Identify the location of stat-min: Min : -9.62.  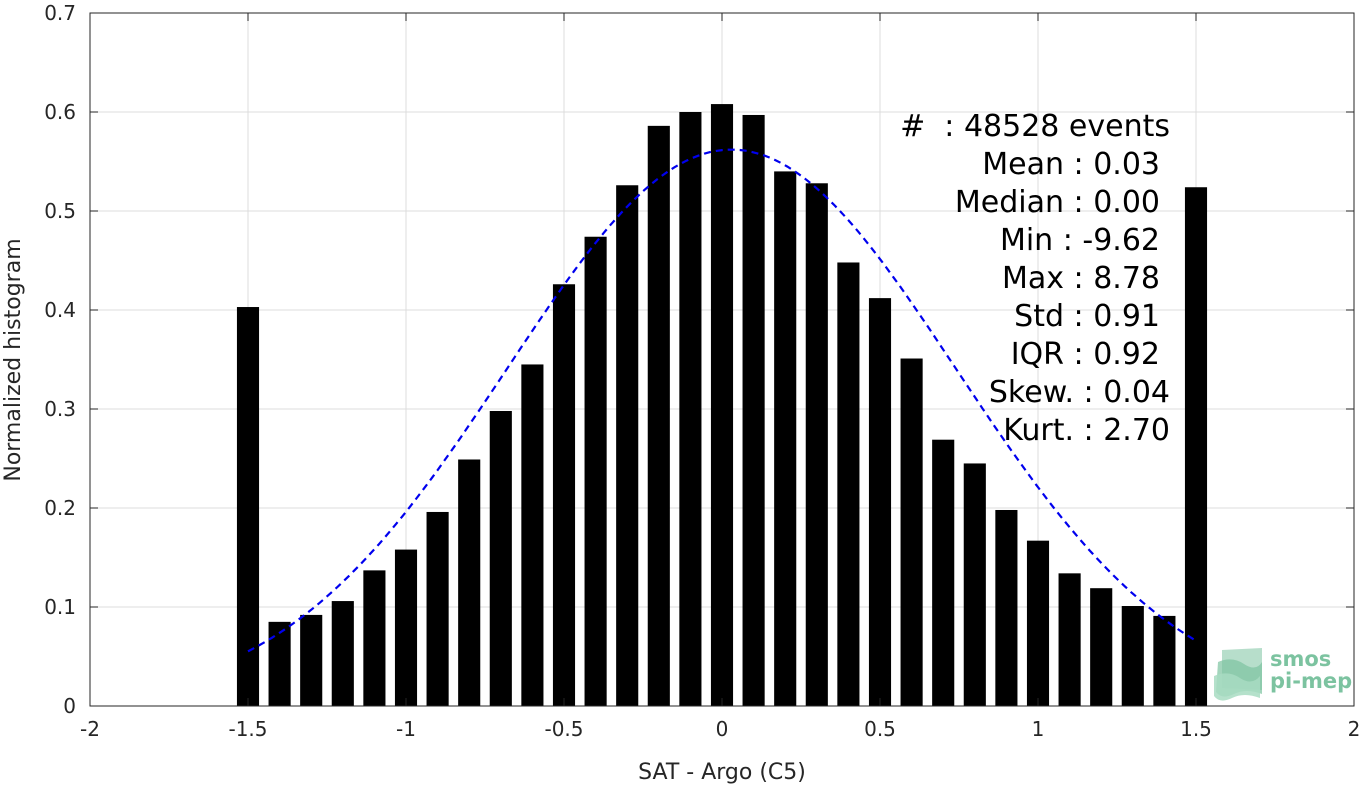
(1080, 240).